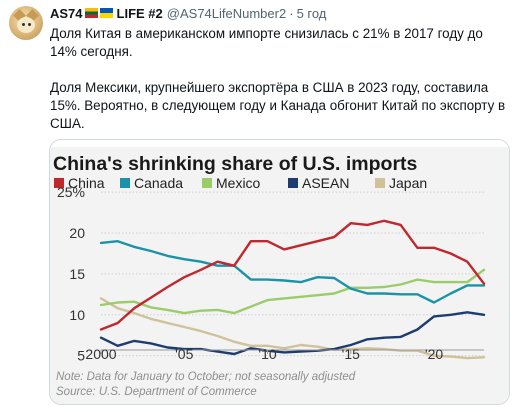 This screenshot has height=412, width=518. I want to click on cat-avatar-icon, so click(26, 23).